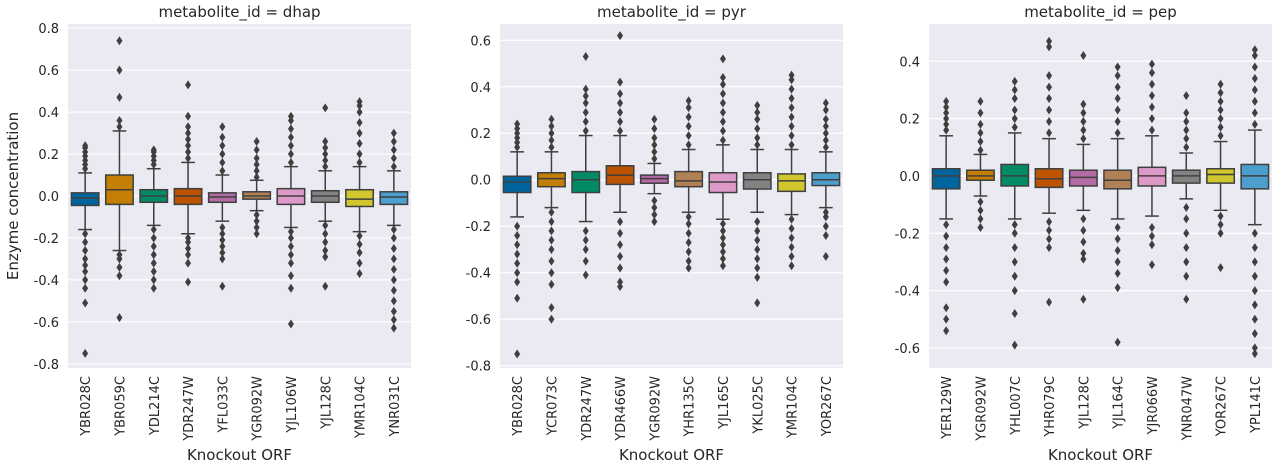 Image resolution: width=1281 pixels, height=468 pixels. I want to click on y-axis-label: Enzyme concentration, so click(13, 196).